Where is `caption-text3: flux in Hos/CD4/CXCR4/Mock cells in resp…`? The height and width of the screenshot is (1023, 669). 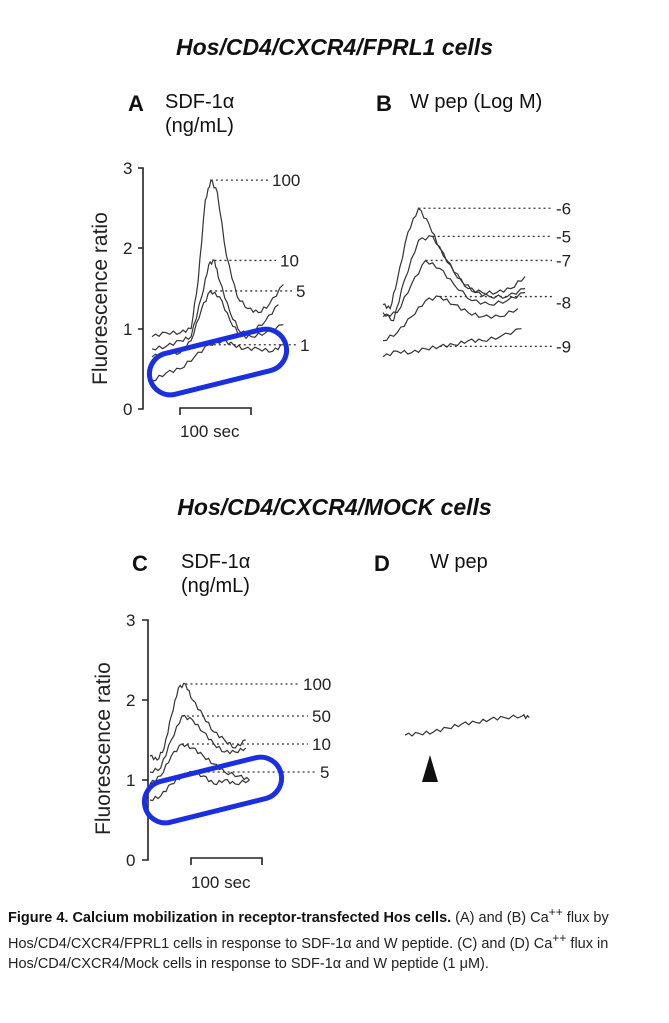
caption-text3: flux in Hos/CD4/CXCR4/Mock cells in resp… is located at coordinates (308, 953).